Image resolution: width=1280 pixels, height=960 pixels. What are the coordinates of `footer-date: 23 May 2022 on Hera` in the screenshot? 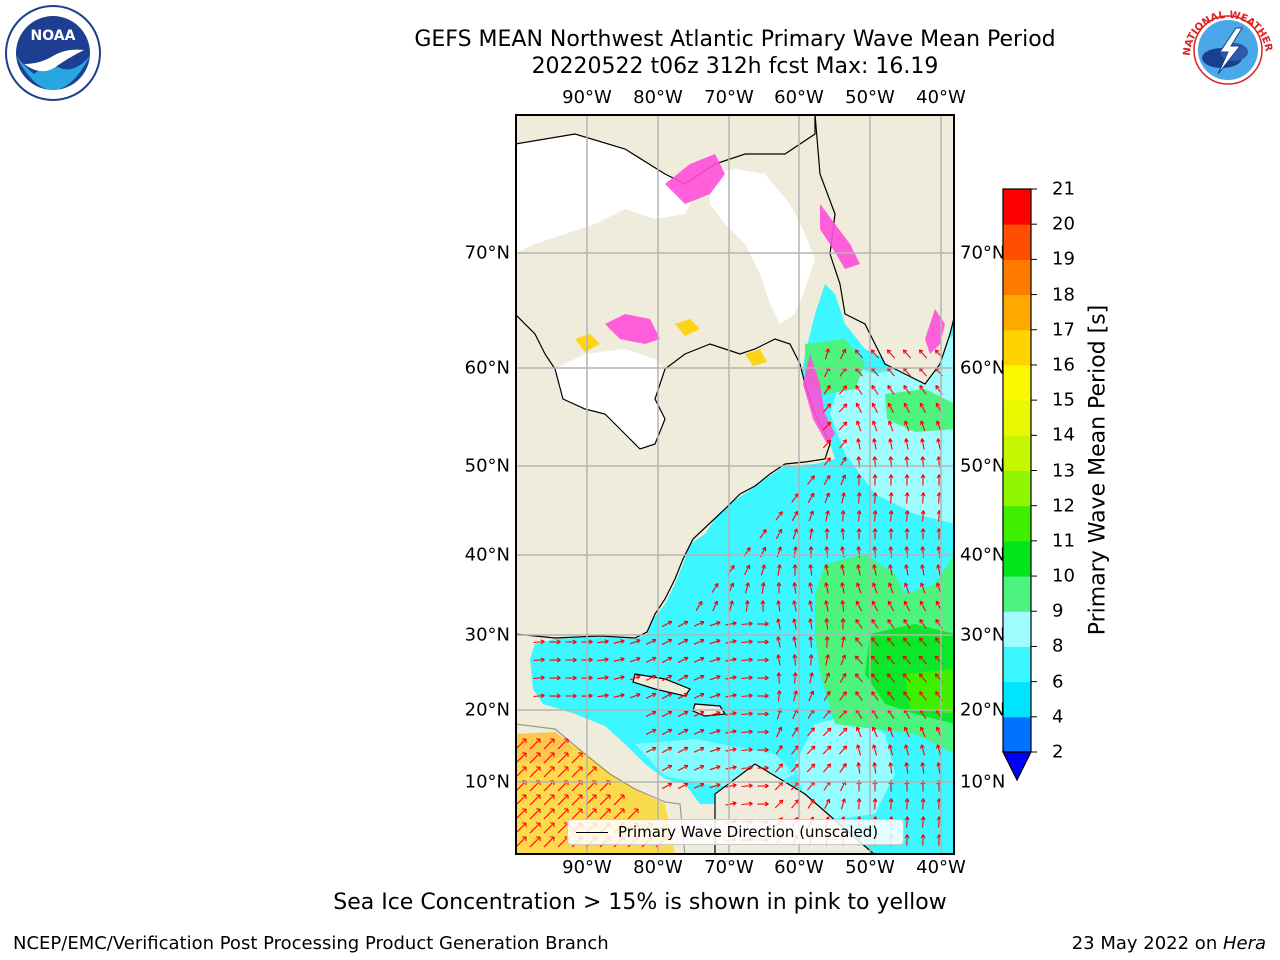 It's located at (1169, 943).